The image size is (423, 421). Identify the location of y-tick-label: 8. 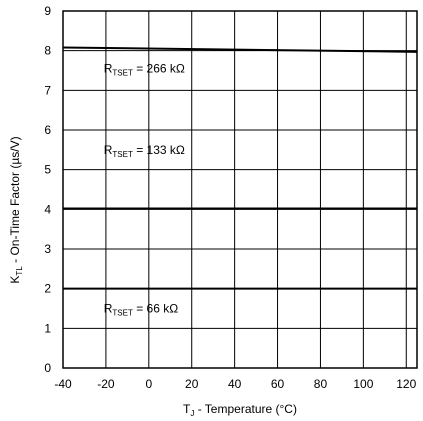
(47, 51).